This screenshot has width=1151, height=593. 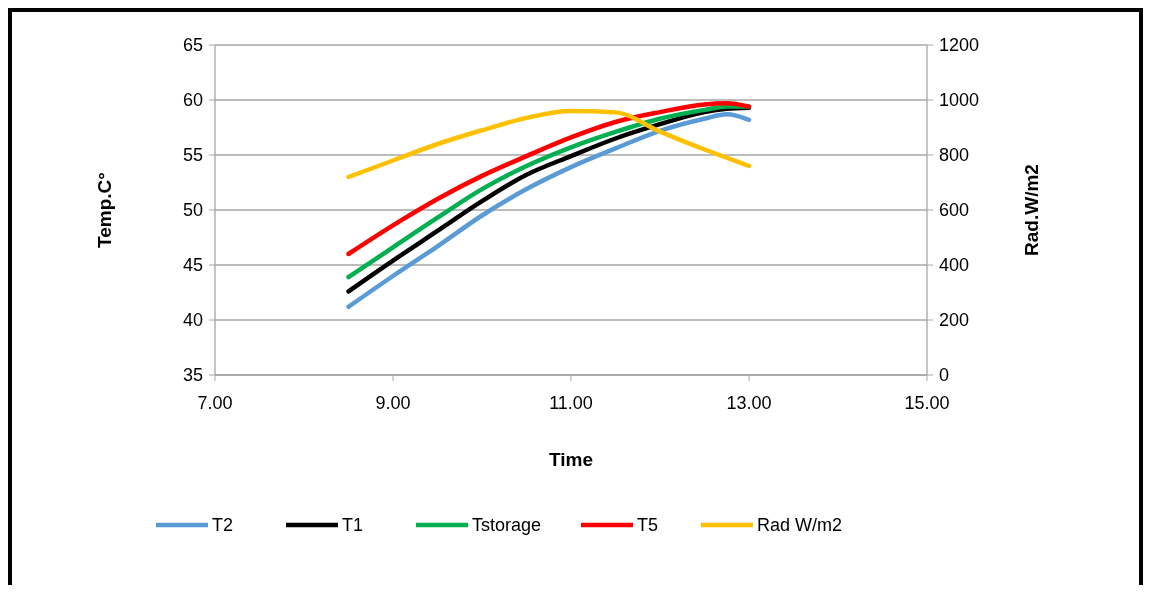 I want to click on y-tick-label: 45, so click(x=192, y=265).